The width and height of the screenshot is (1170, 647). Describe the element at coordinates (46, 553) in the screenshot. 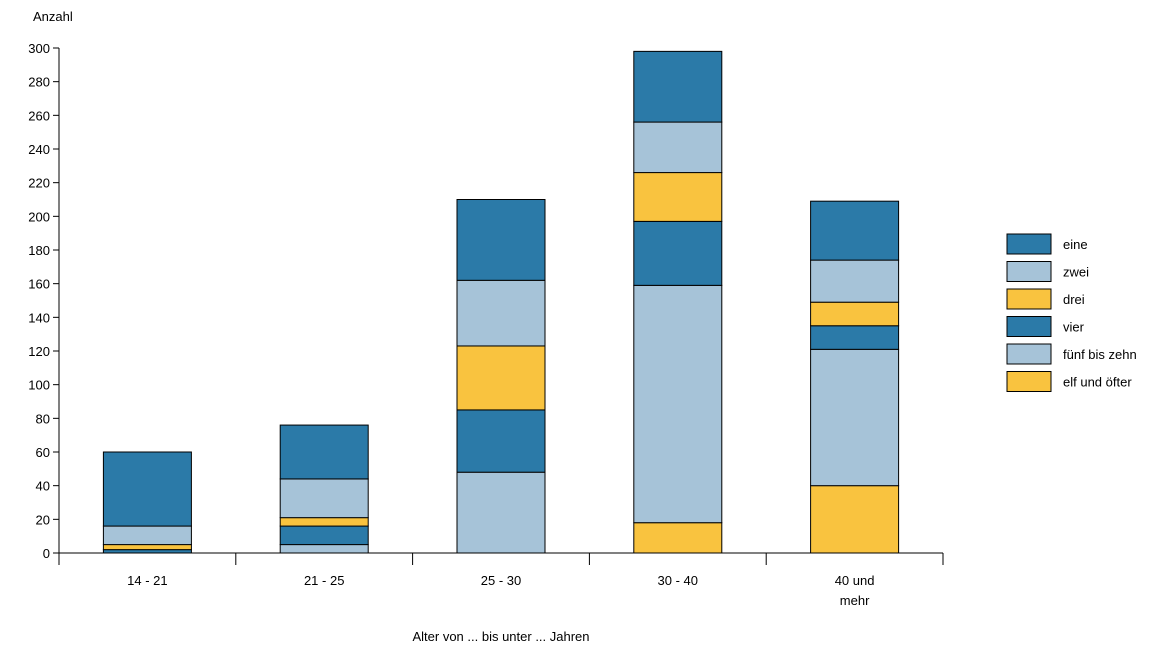

I see `y-tick-label: 0` at that location.